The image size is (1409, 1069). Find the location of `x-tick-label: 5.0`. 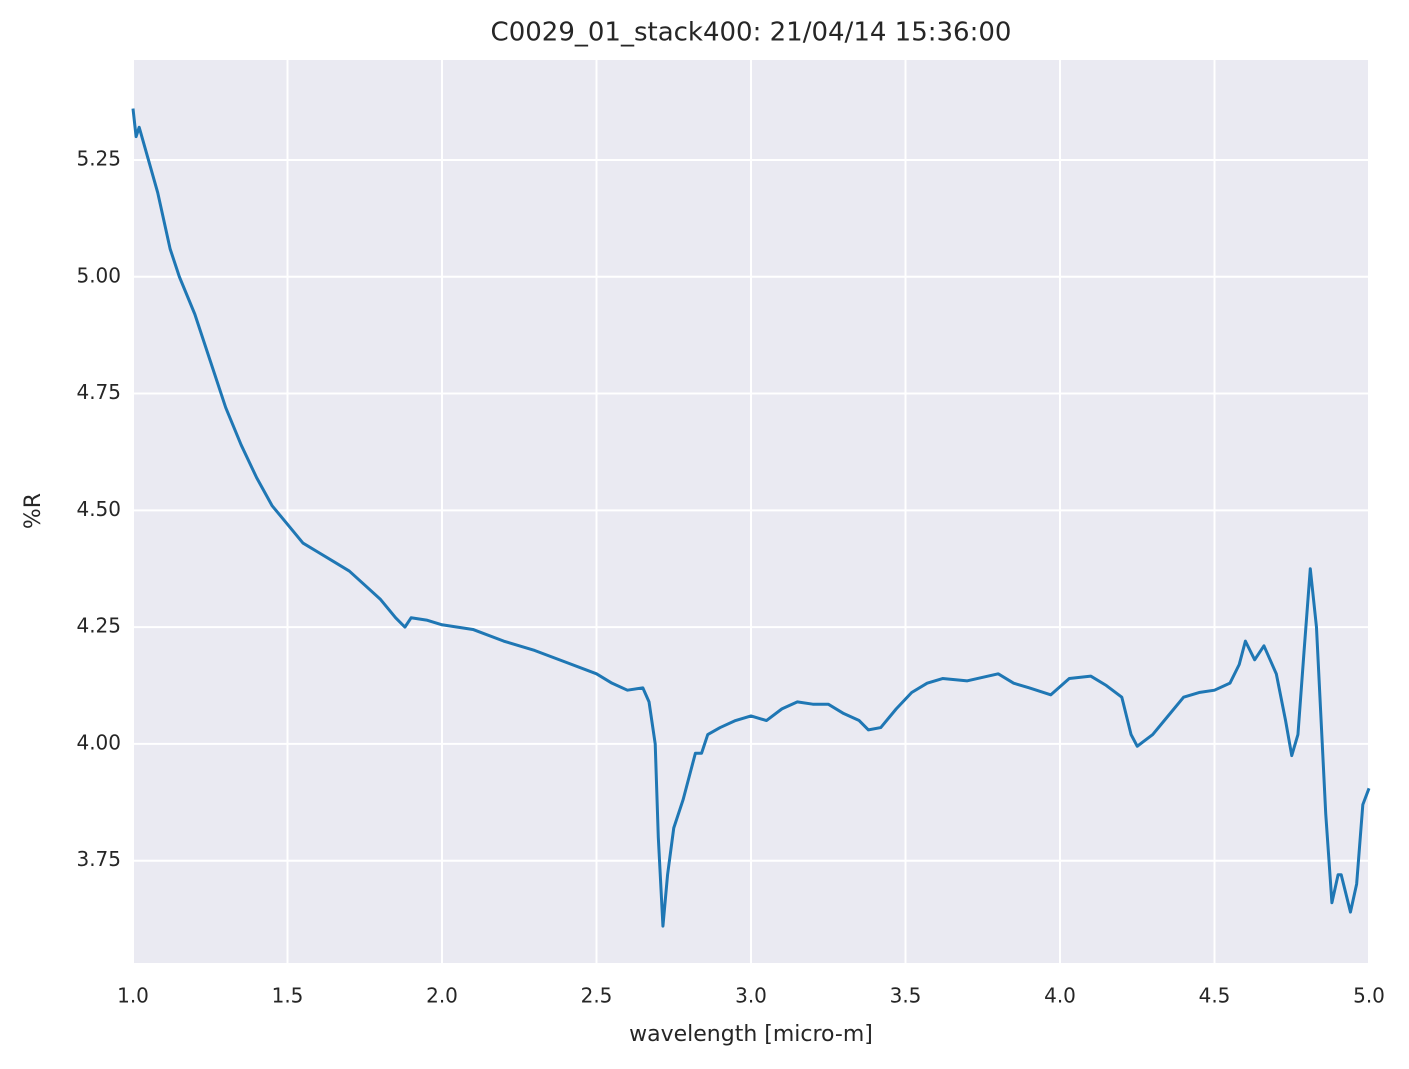

x-tick-label: 5.0 is located at coordinates (1369, 996).